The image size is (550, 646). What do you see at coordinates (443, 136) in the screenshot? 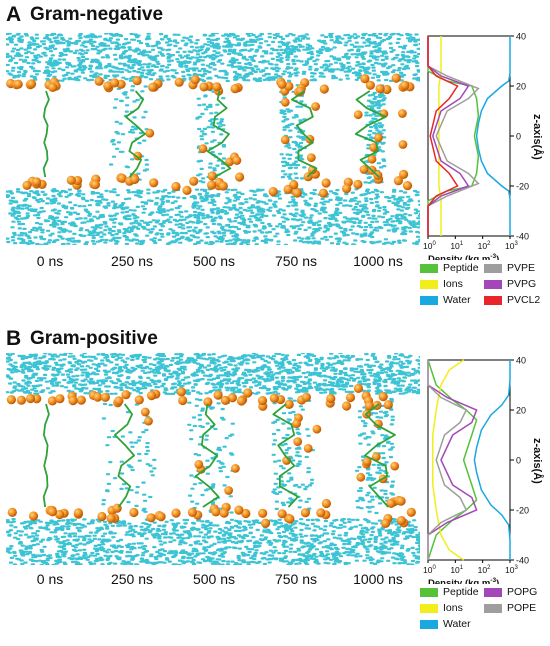
I see `series-line-pvcl2` at bounding box center [443, 136].